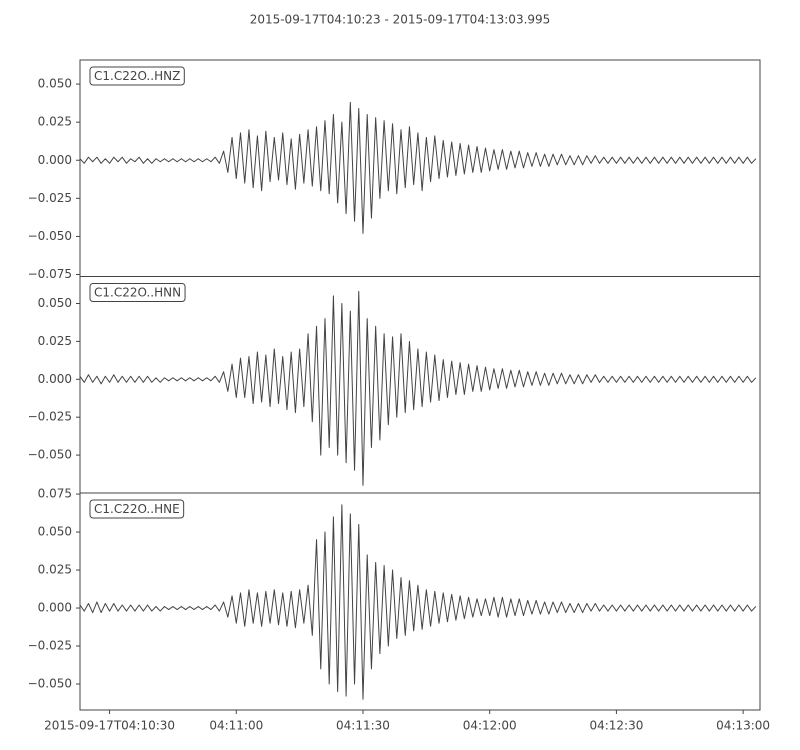 The image size is (800, 750). I want to click on x-tick-label: 04:11:30, so click(363, 726).